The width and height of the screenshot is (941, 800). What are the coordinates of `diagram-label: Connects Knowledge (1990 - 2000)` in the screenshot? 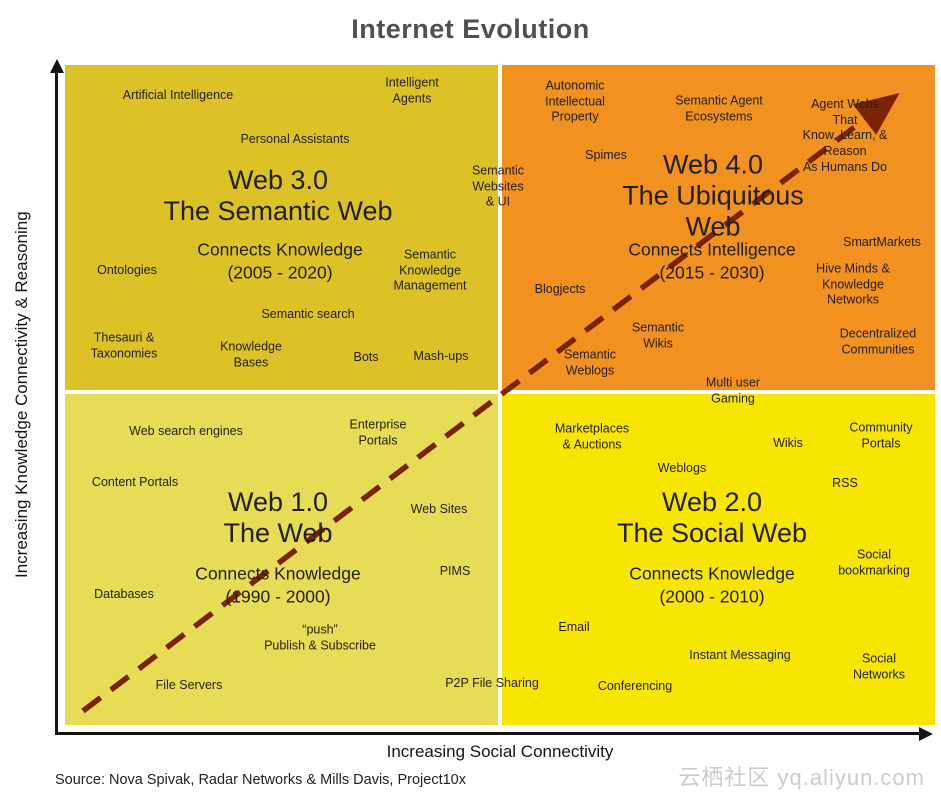 It's located at (278, 584).